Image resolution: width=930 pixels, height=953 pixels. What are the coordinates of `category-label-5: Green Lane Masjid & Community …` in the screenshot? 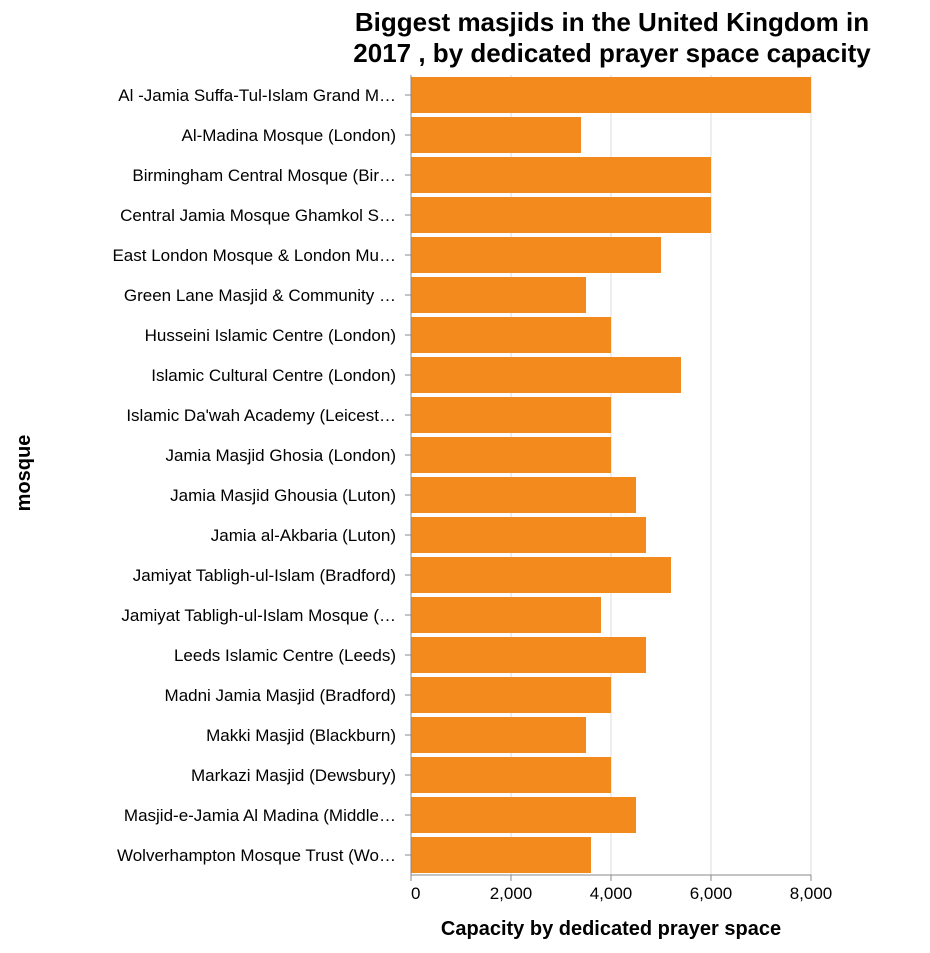 It's located at (260, 295).